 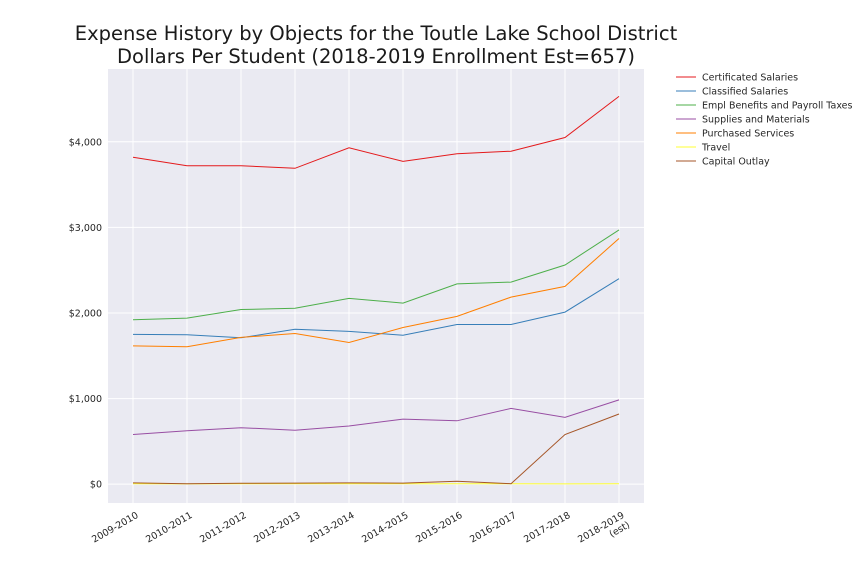 I want to click on x-tick-label: 2017-2018, so click(x=547, y=527).